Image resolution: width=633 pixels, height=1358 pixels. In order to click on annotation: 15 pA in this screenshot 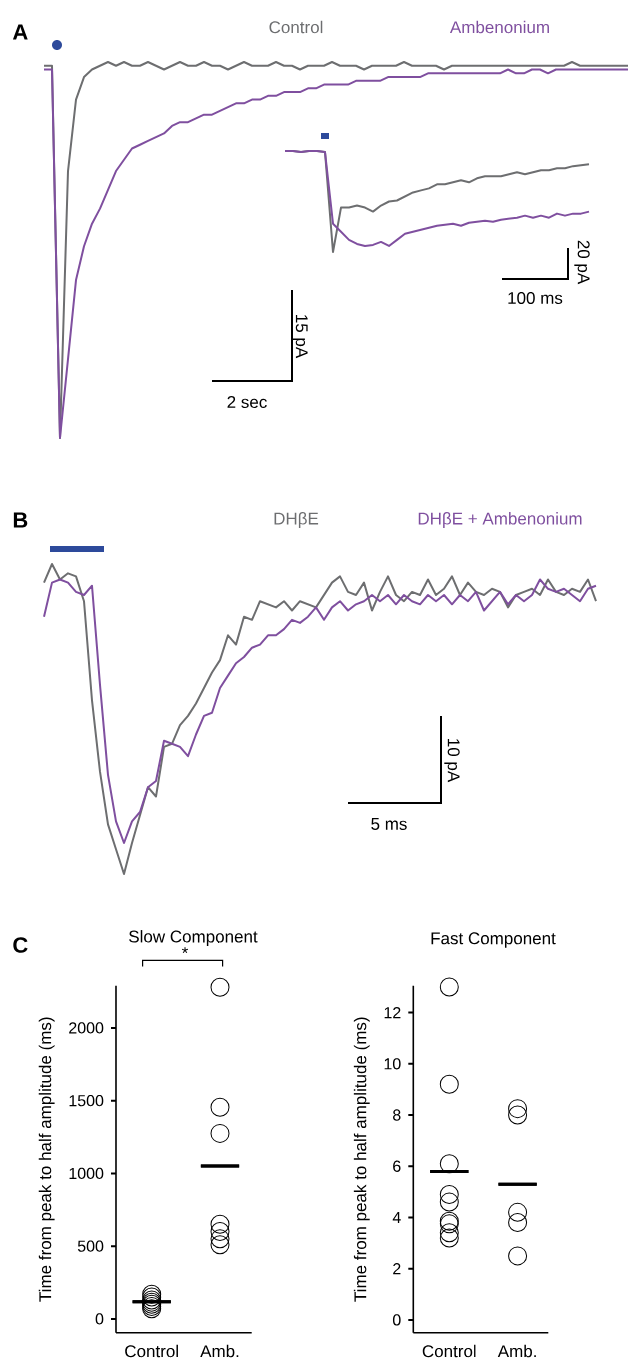, I will do `click(300, 337)`.